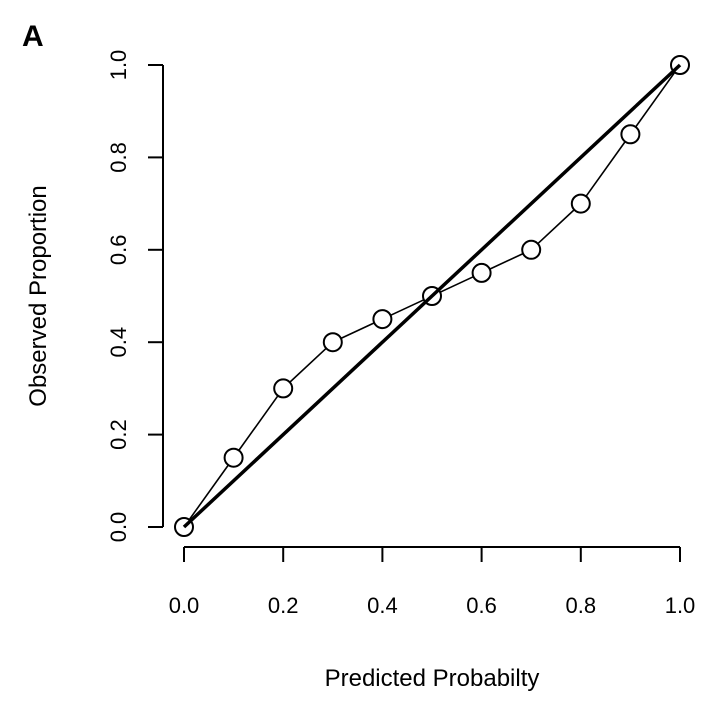 This screenshot has width=711, height=702. What do you see at coordinates (432, 678) in the screenshot?
I see `x-axis-title: Predicted Probabilty` at bounding box center [432, 678].